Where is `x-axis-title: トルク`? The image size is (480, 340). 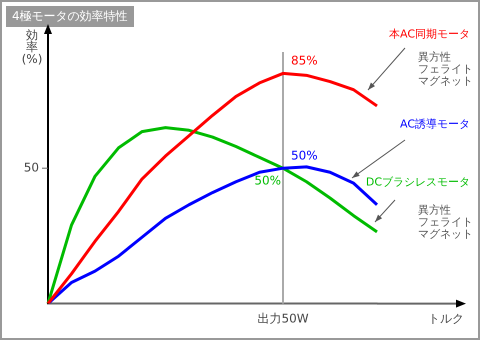
x-axis-title: トルク is located at coordinates (446, 319).